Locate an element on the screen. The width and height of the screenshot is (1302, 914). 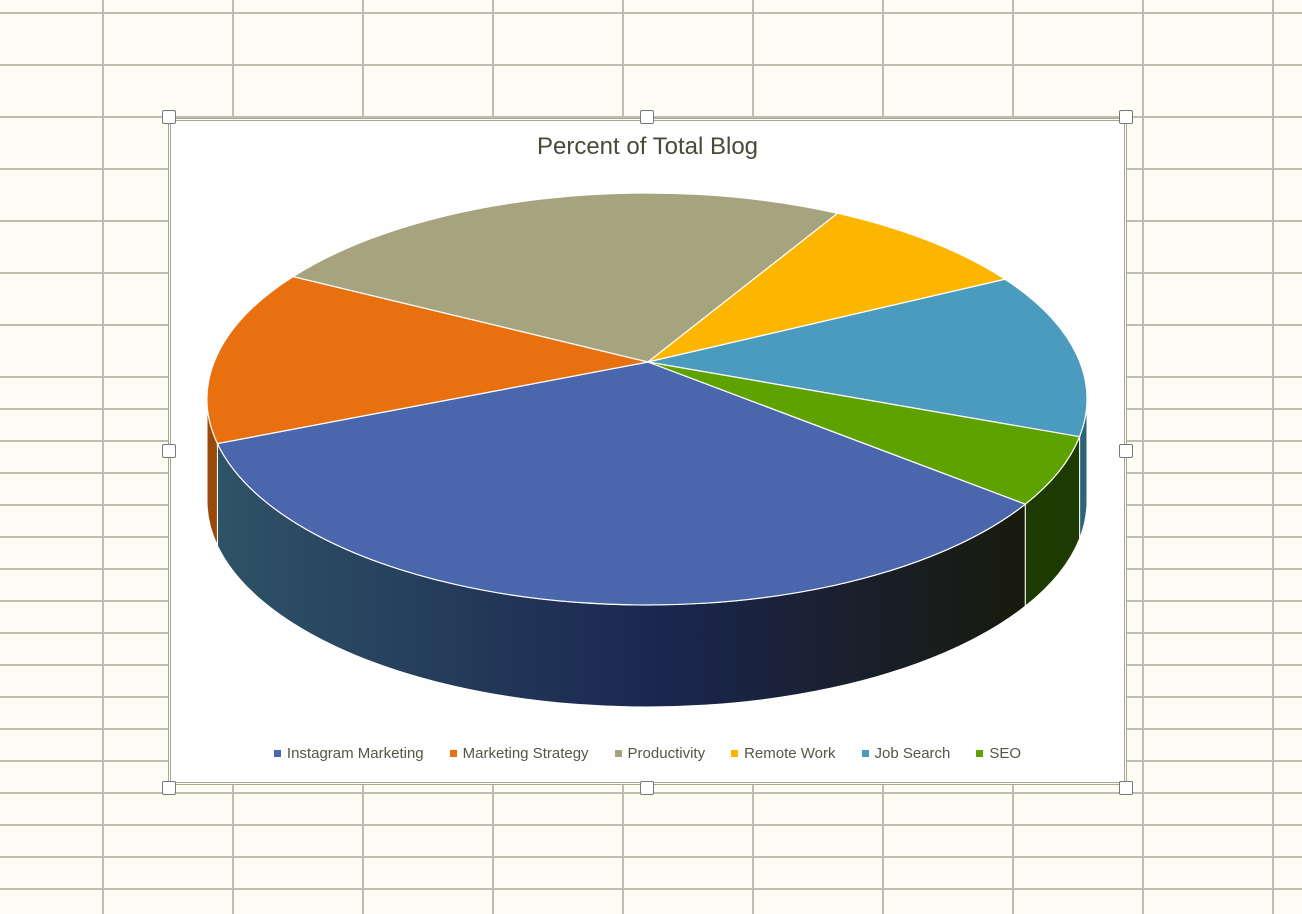
resize-handle-br is located at coordinates (1126, 788).